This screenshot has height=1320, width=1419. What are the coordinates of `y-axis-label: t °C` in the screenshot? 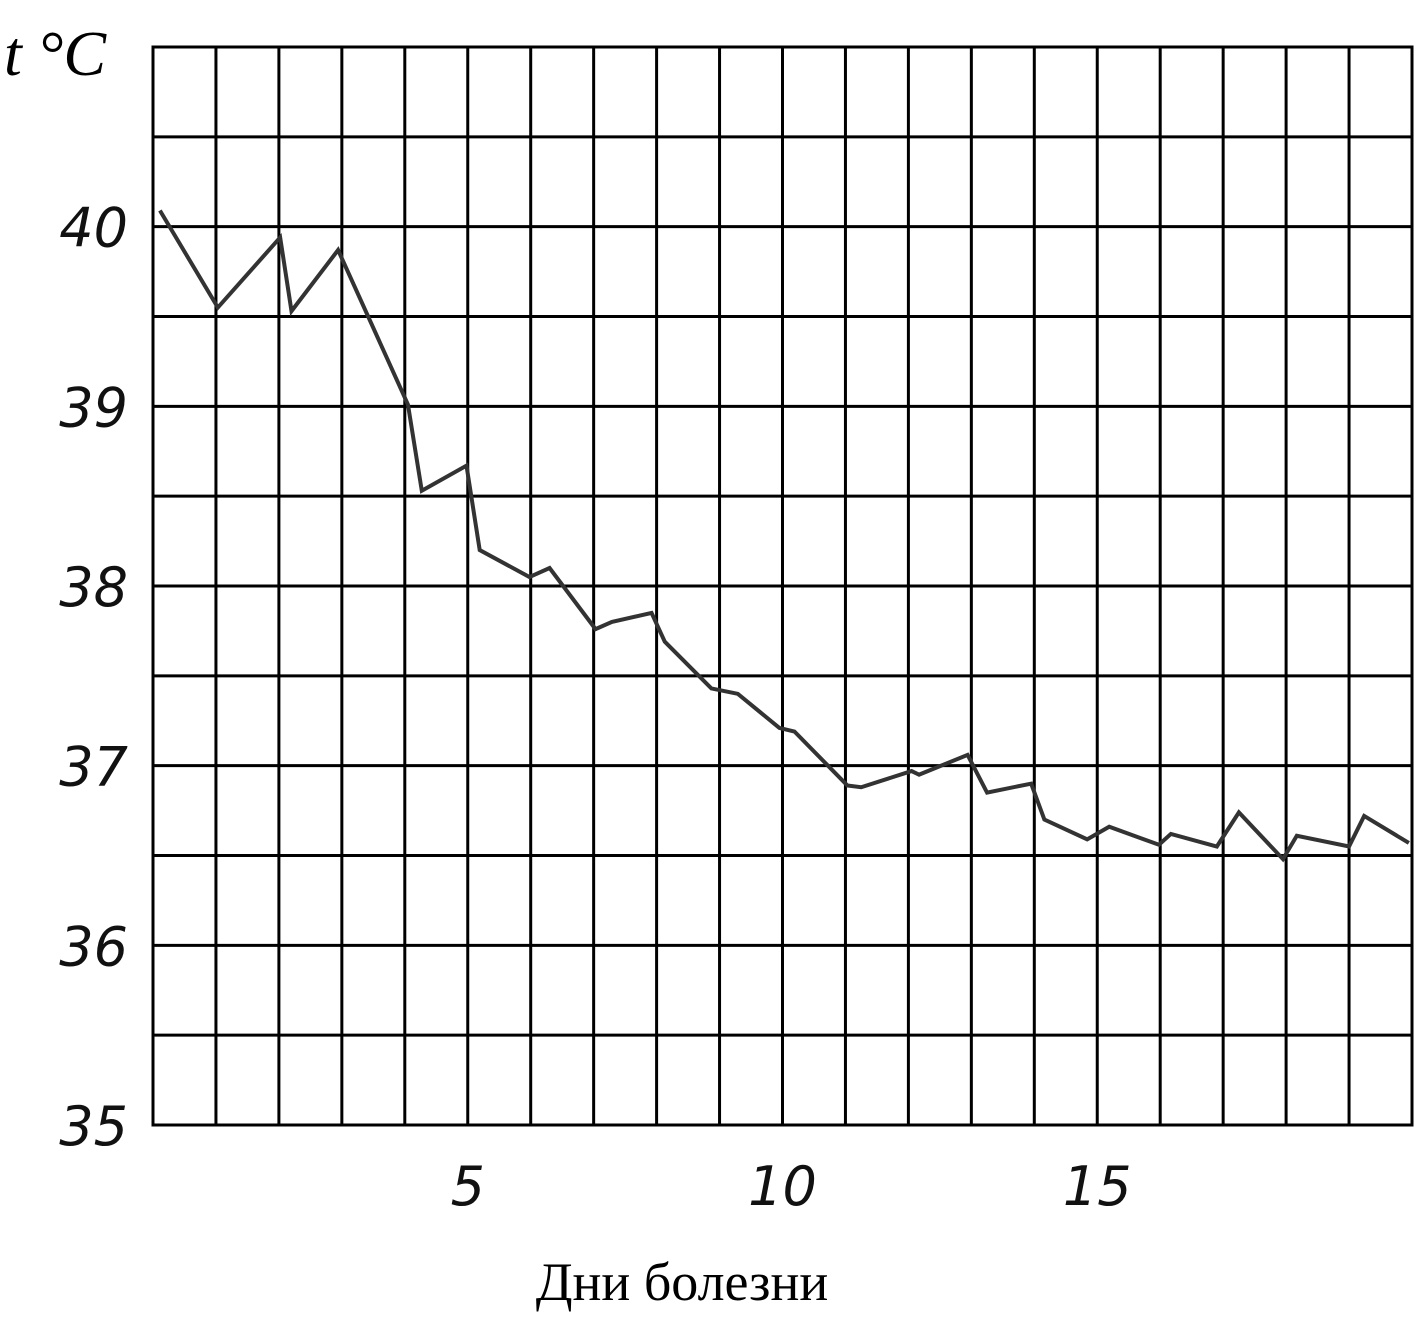 It's located at (55, 53).